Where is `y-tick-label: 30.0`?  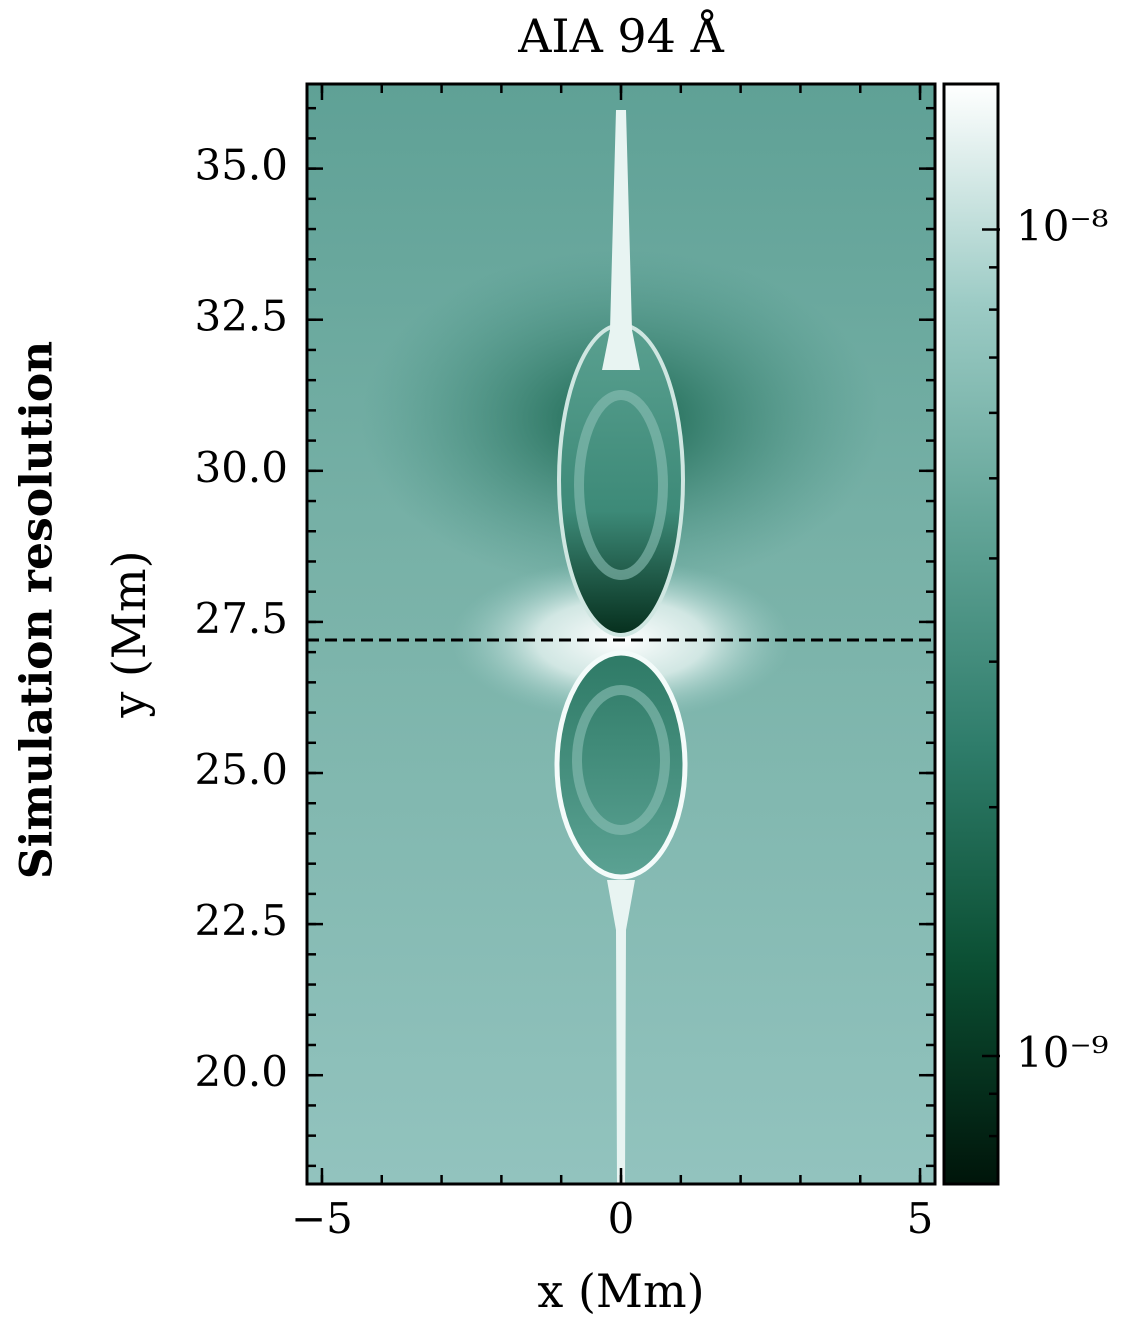 y-tick-label: 30.0 is located at coordinates (241, 467).